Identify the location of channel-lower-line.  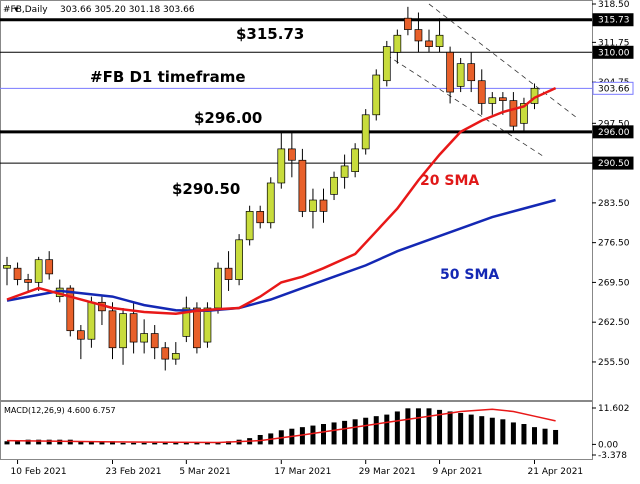
(466, 106).